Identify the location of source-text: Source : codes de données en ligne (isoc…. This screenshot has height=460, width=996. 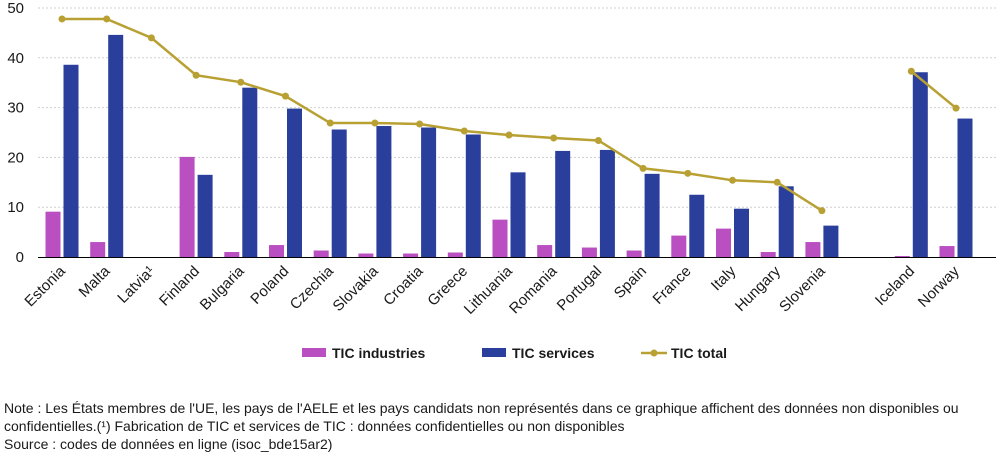
(168, 444).